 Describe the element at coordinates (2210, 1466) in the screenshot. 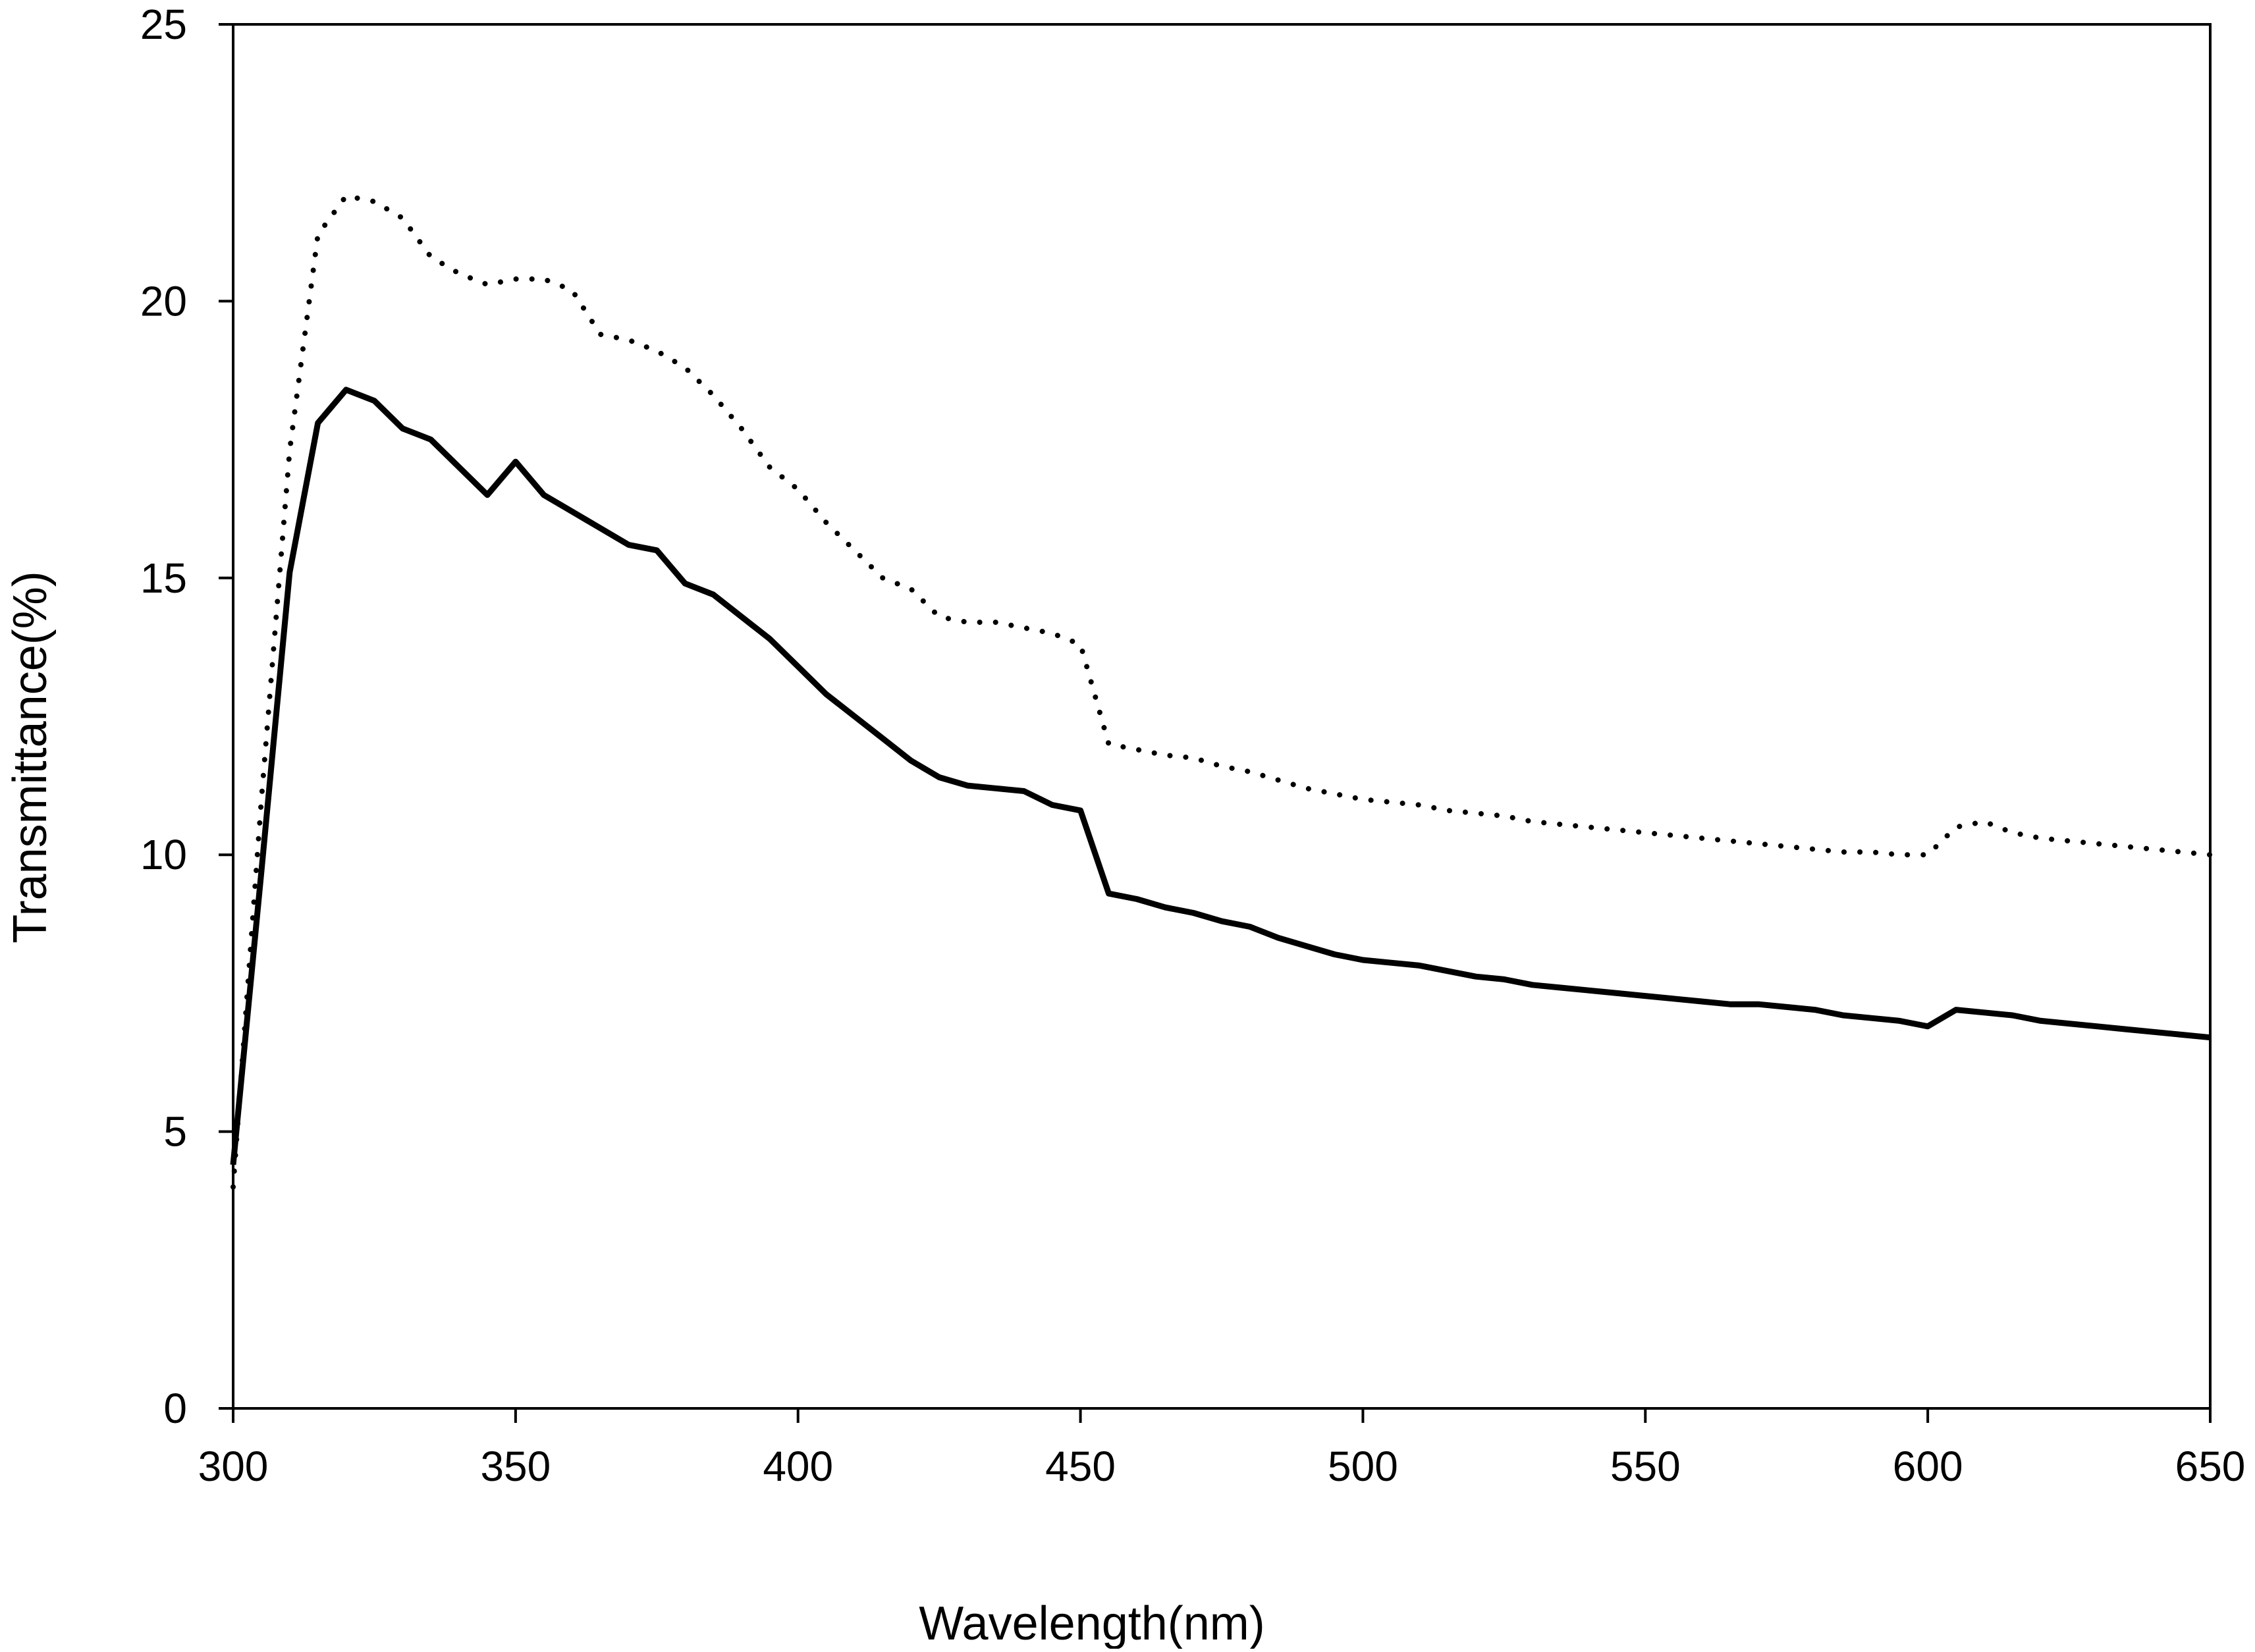

I see `x-tick-label: 650` at that location.